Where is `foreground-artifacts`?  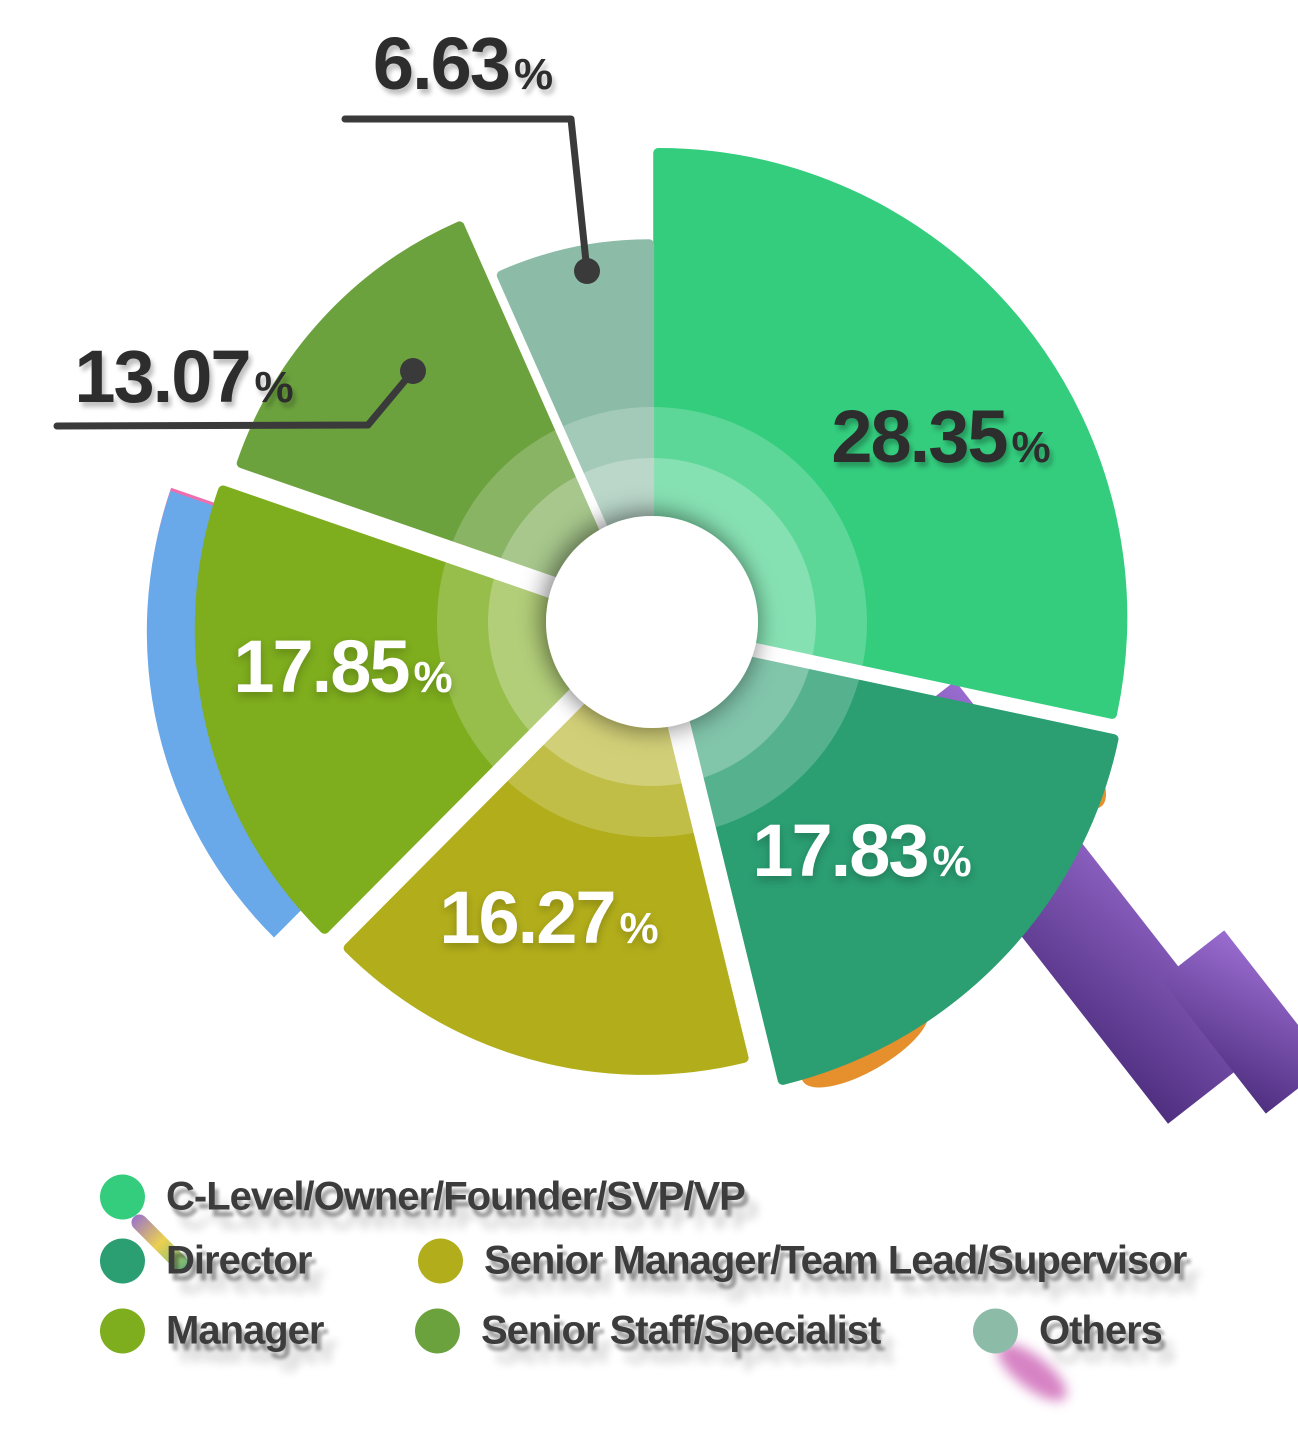
foreground-artifacts is located at coordinates (599, 1307).